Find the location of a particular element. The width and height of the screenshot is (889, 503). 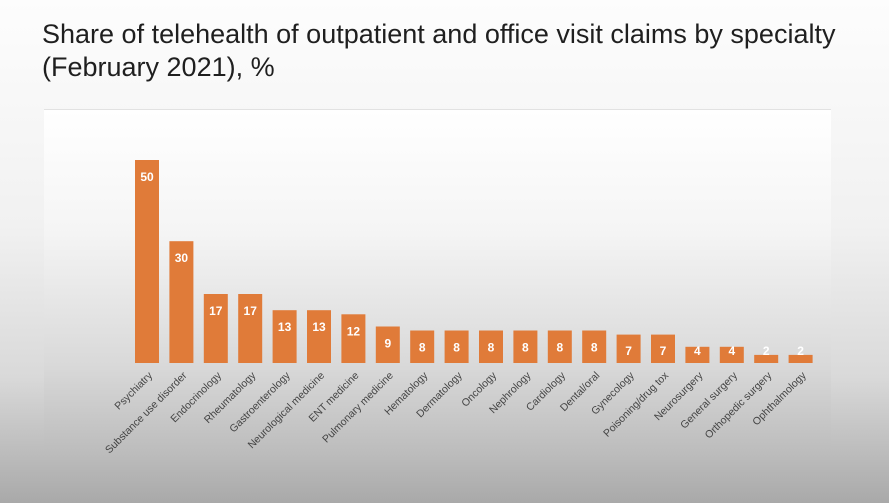

bar-orthopedic-surgery is located at coordinates (766, 358).